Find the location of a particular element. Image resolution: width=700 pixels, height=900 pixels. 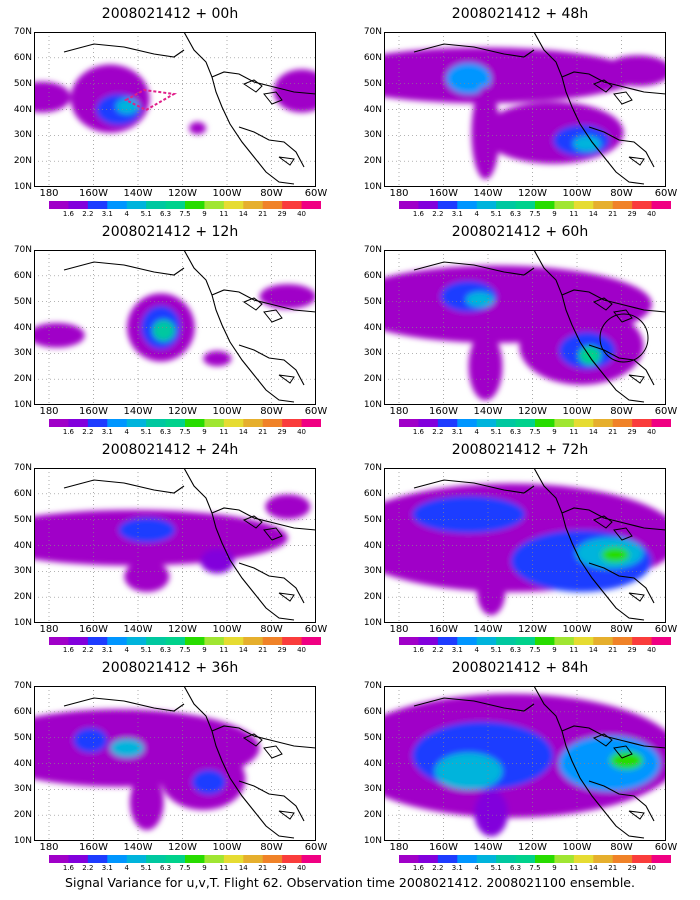

lon-label: 60W is located at coordinates (666, 411).